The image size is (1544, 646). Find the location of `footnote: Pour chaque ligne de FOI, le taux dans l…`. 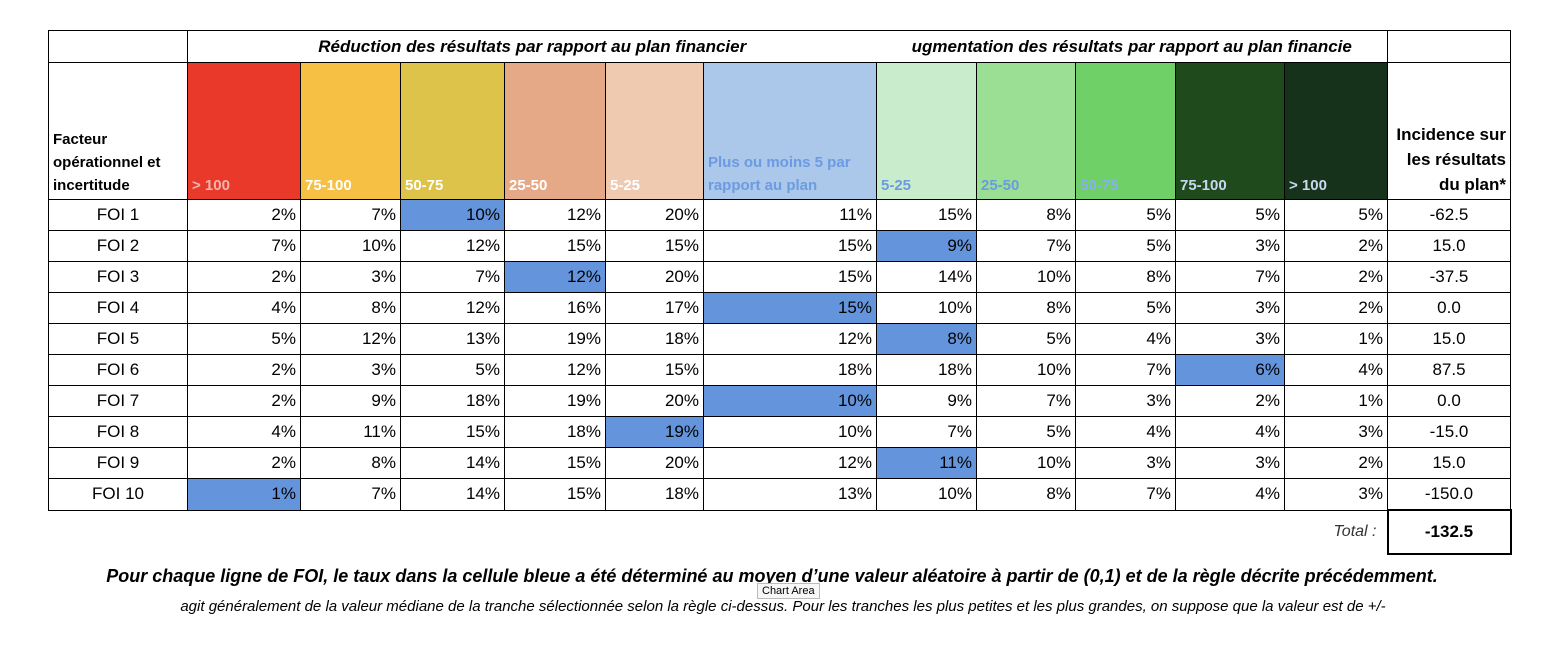

footnote: Pour chaque ligne de FOI, le taux dans l… is located at coordinates (772, 576).